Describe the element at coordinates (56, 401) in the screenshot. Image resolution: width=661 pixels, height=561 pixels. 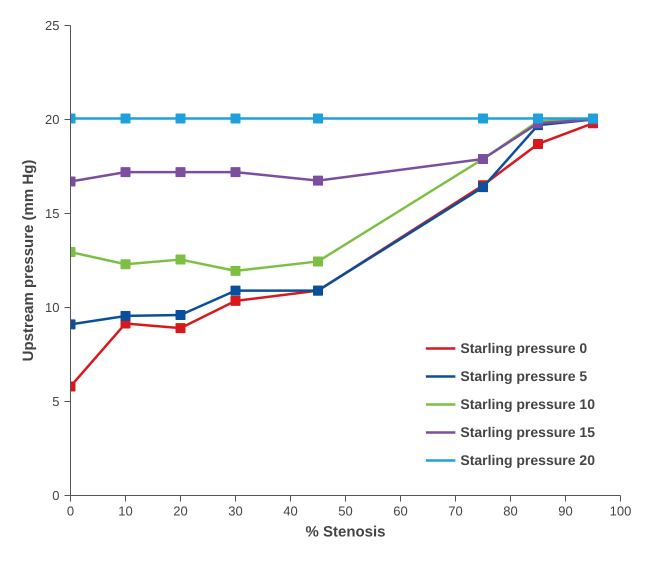
I see `y-tick-label: 5` at that location.